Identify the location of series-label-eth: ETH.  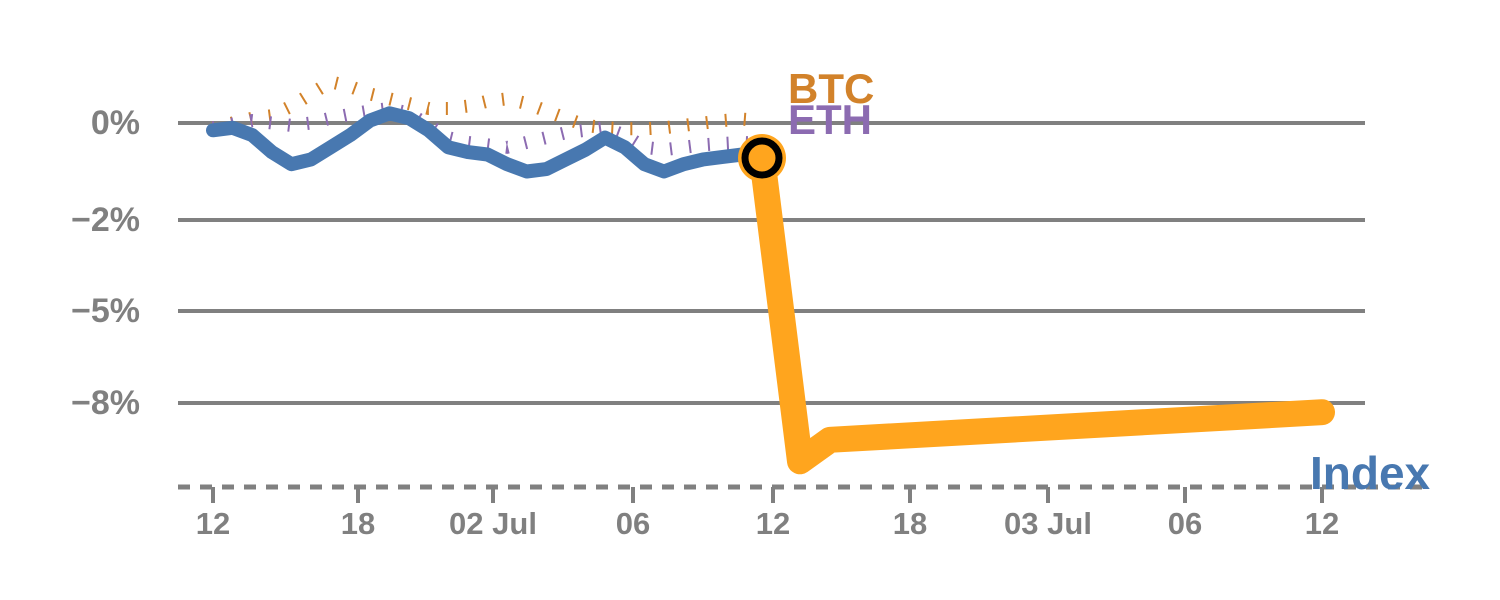
(830, 119).